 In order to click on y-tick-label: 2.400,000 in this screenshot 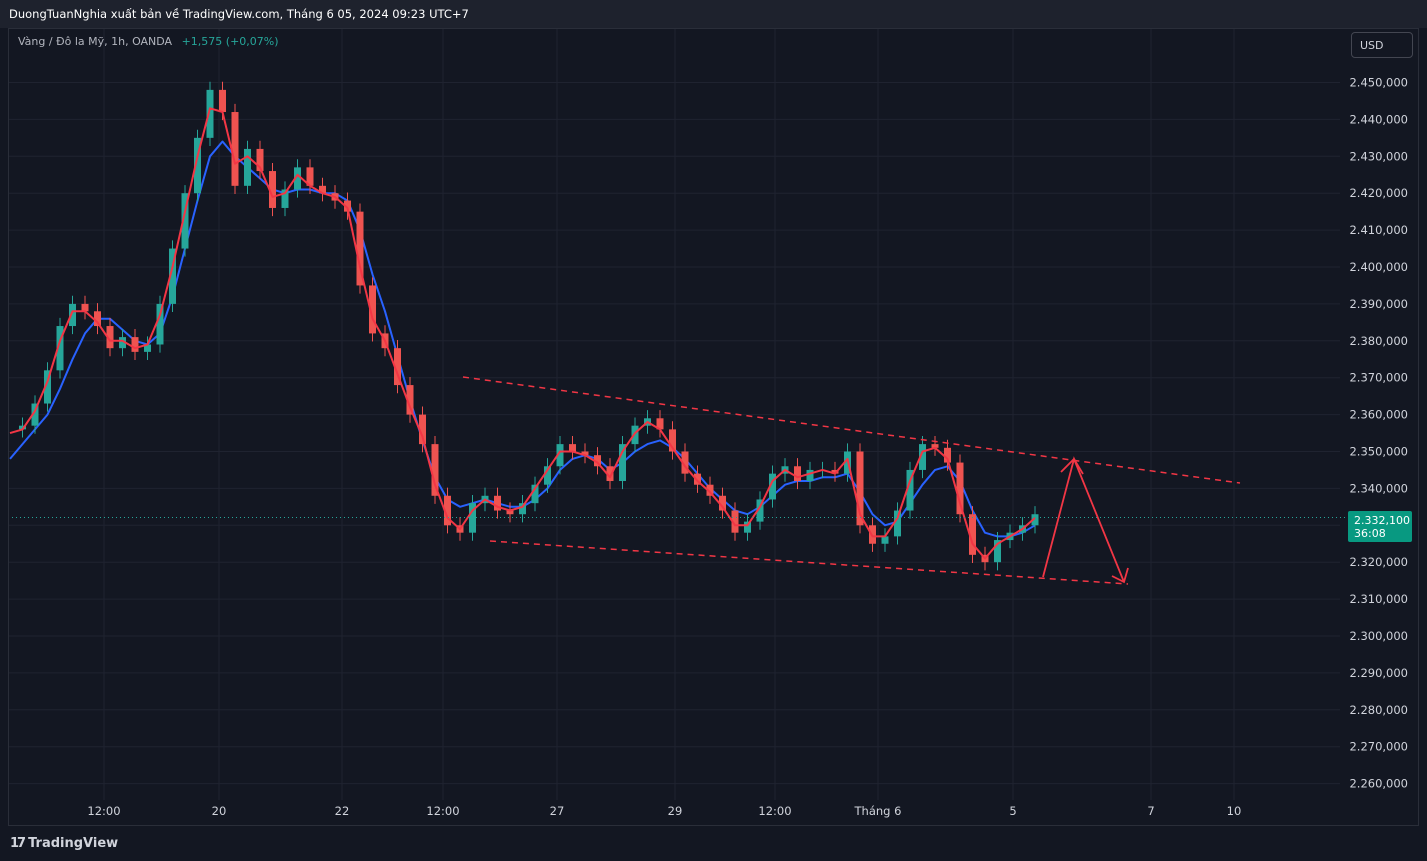, I will do `click(1378, 267)`.